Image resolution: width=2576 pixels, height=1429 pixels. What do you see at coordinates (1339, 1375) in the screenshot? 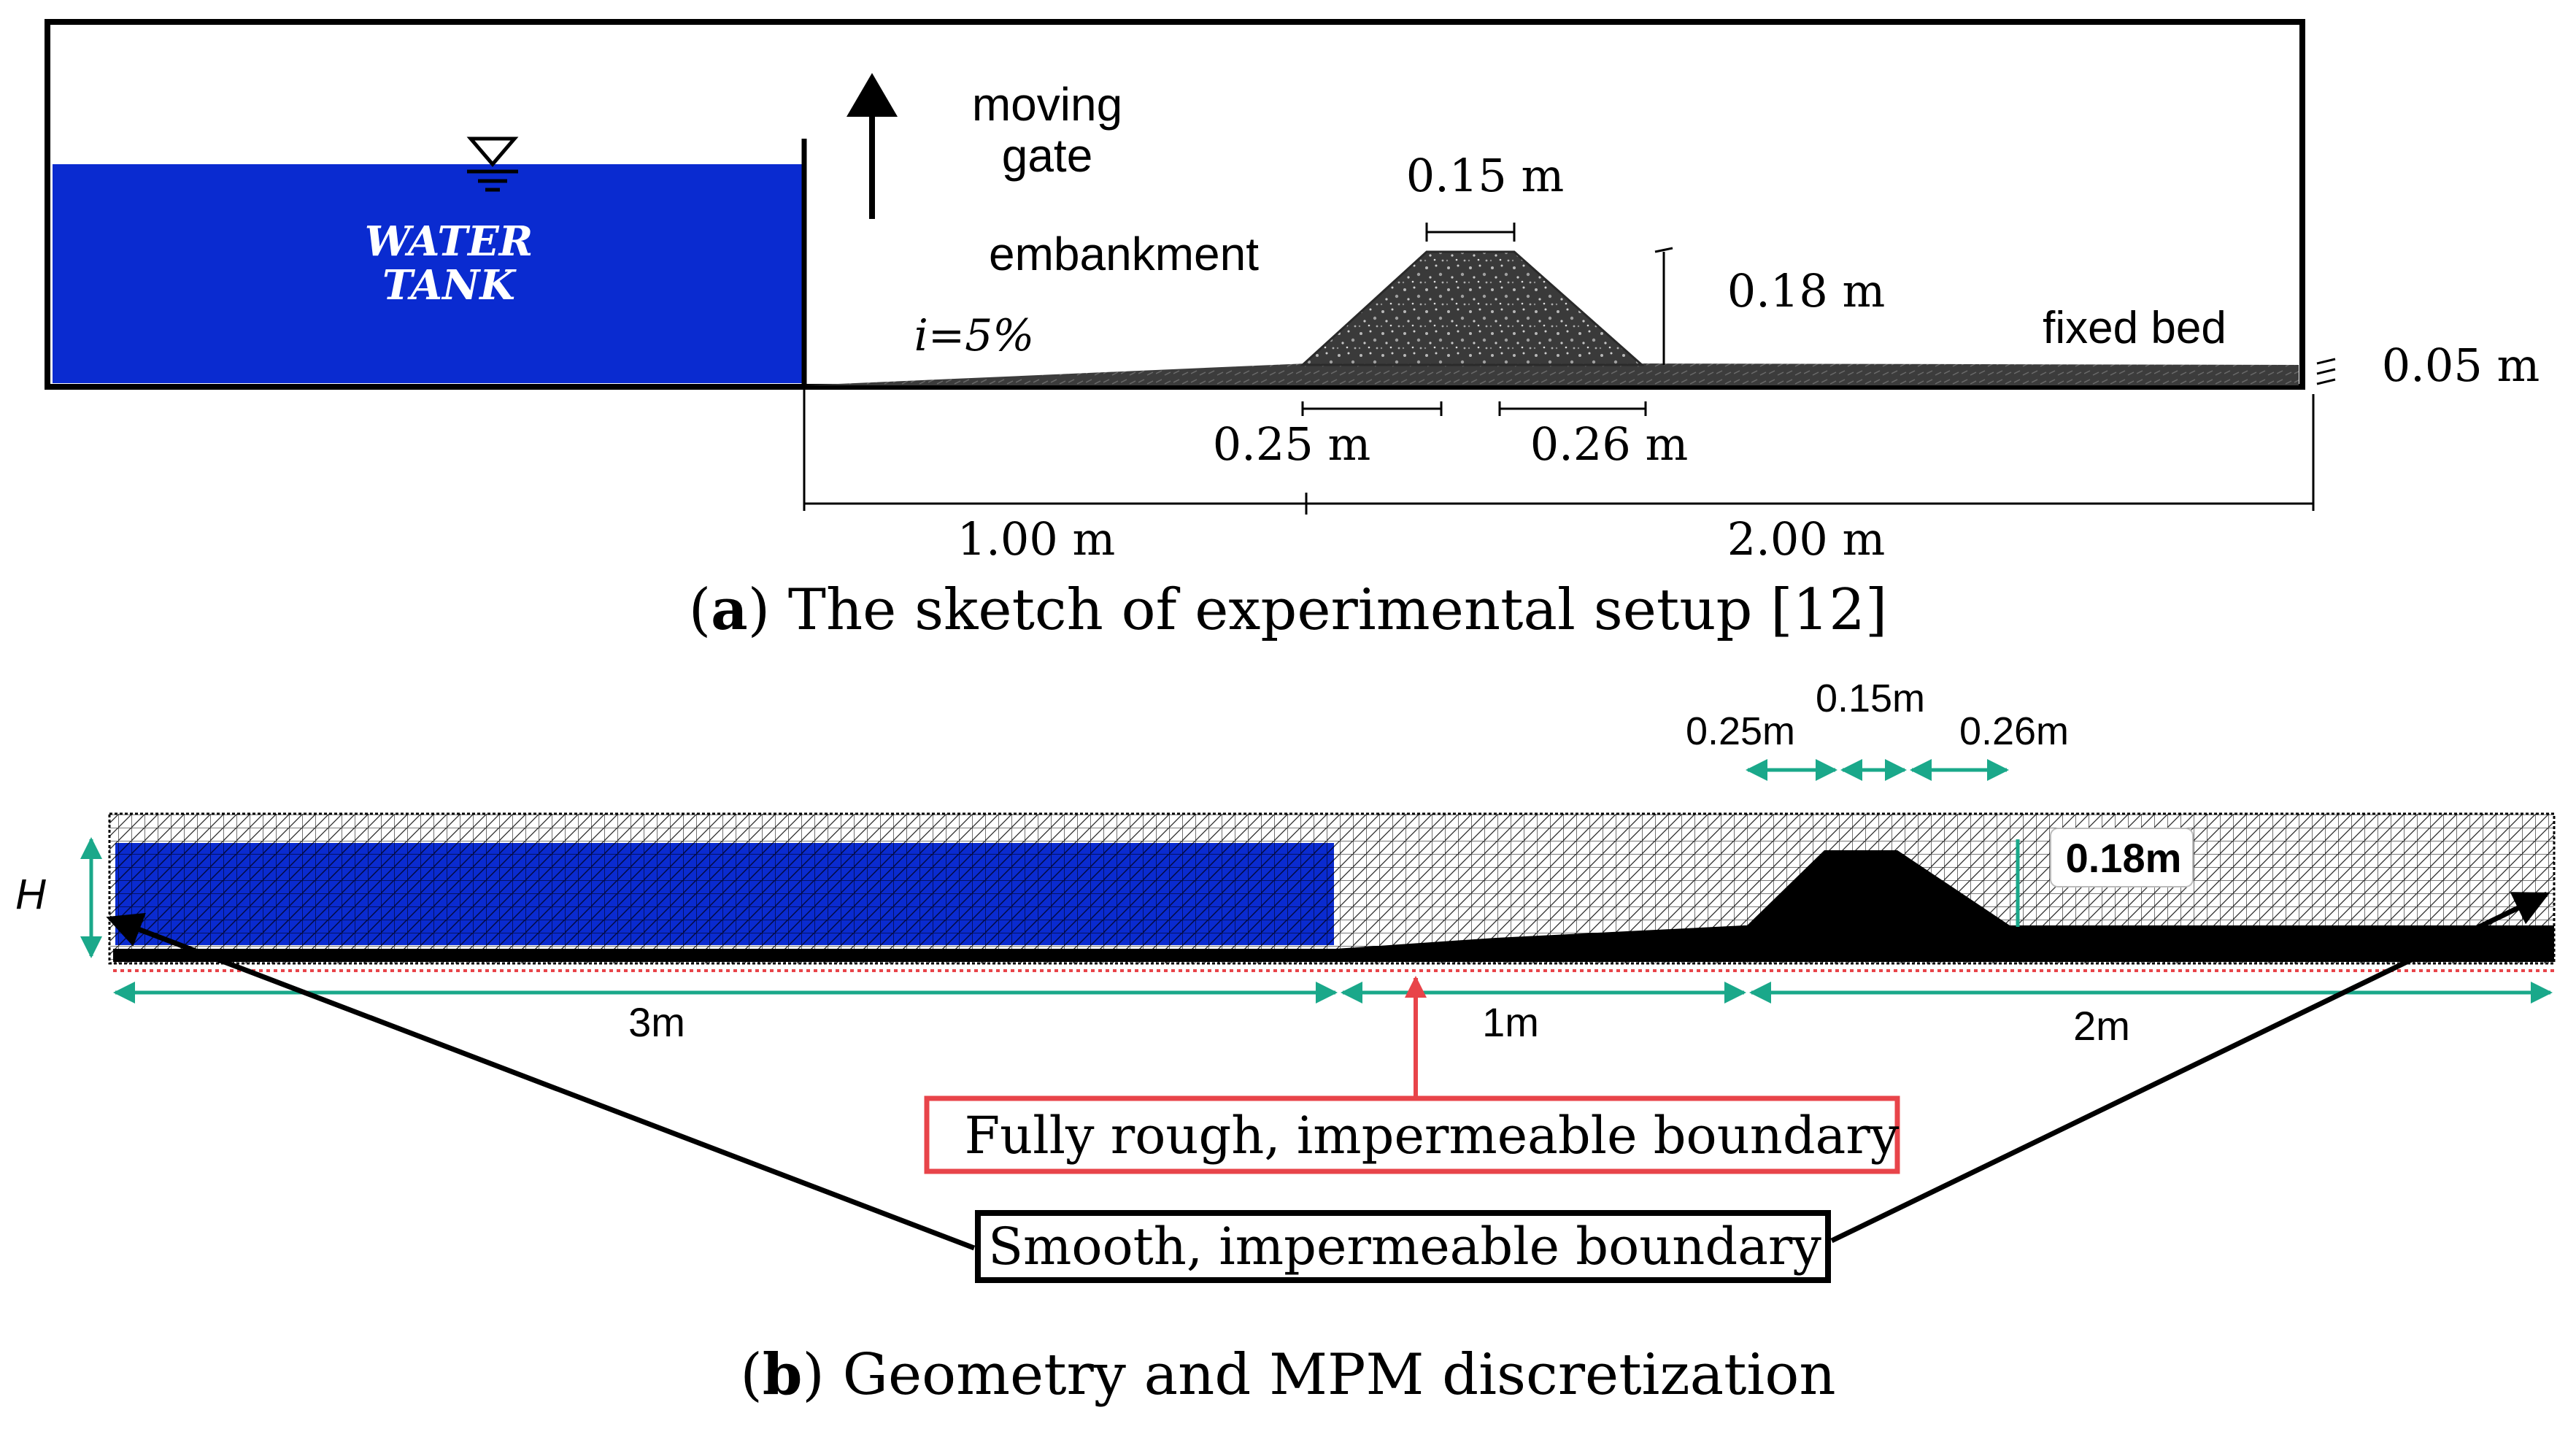
I see `caption-b-text: Geometry and MPM discretization` at bounding box center [1339, 1375].